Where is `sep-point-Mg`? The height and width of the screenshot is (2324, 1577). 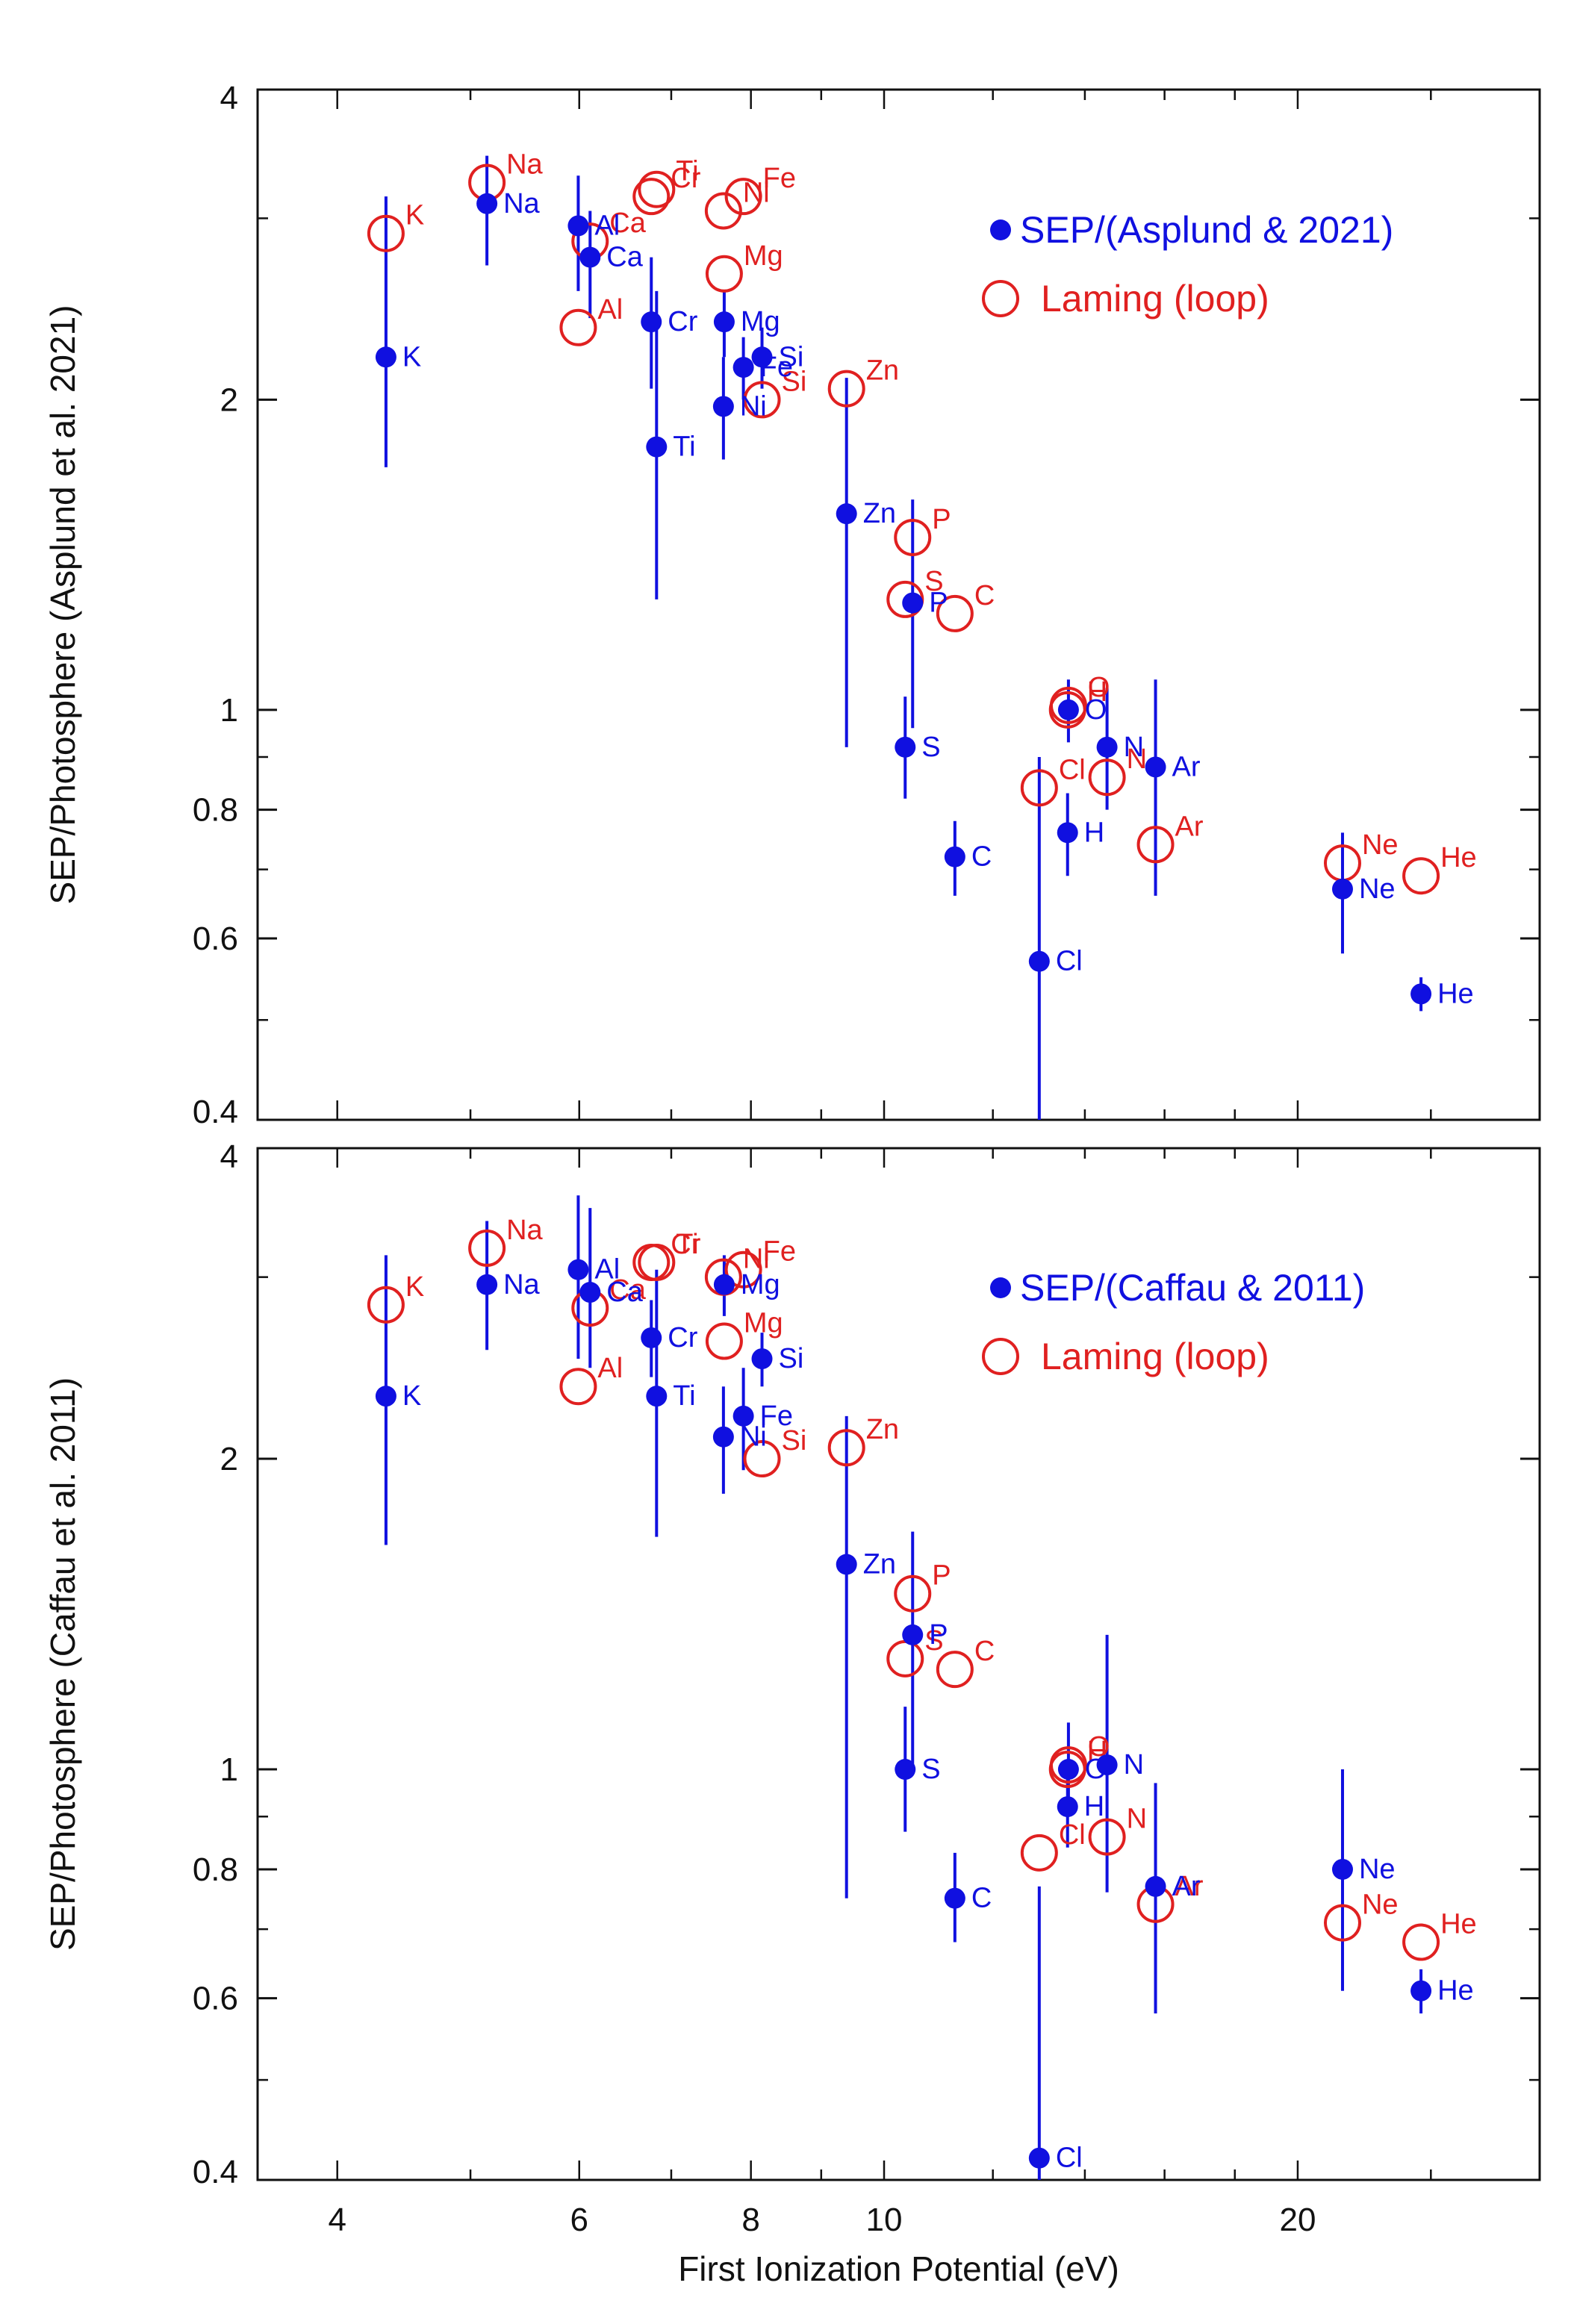
sep-point-Mg is located at coordinates (724, 322).